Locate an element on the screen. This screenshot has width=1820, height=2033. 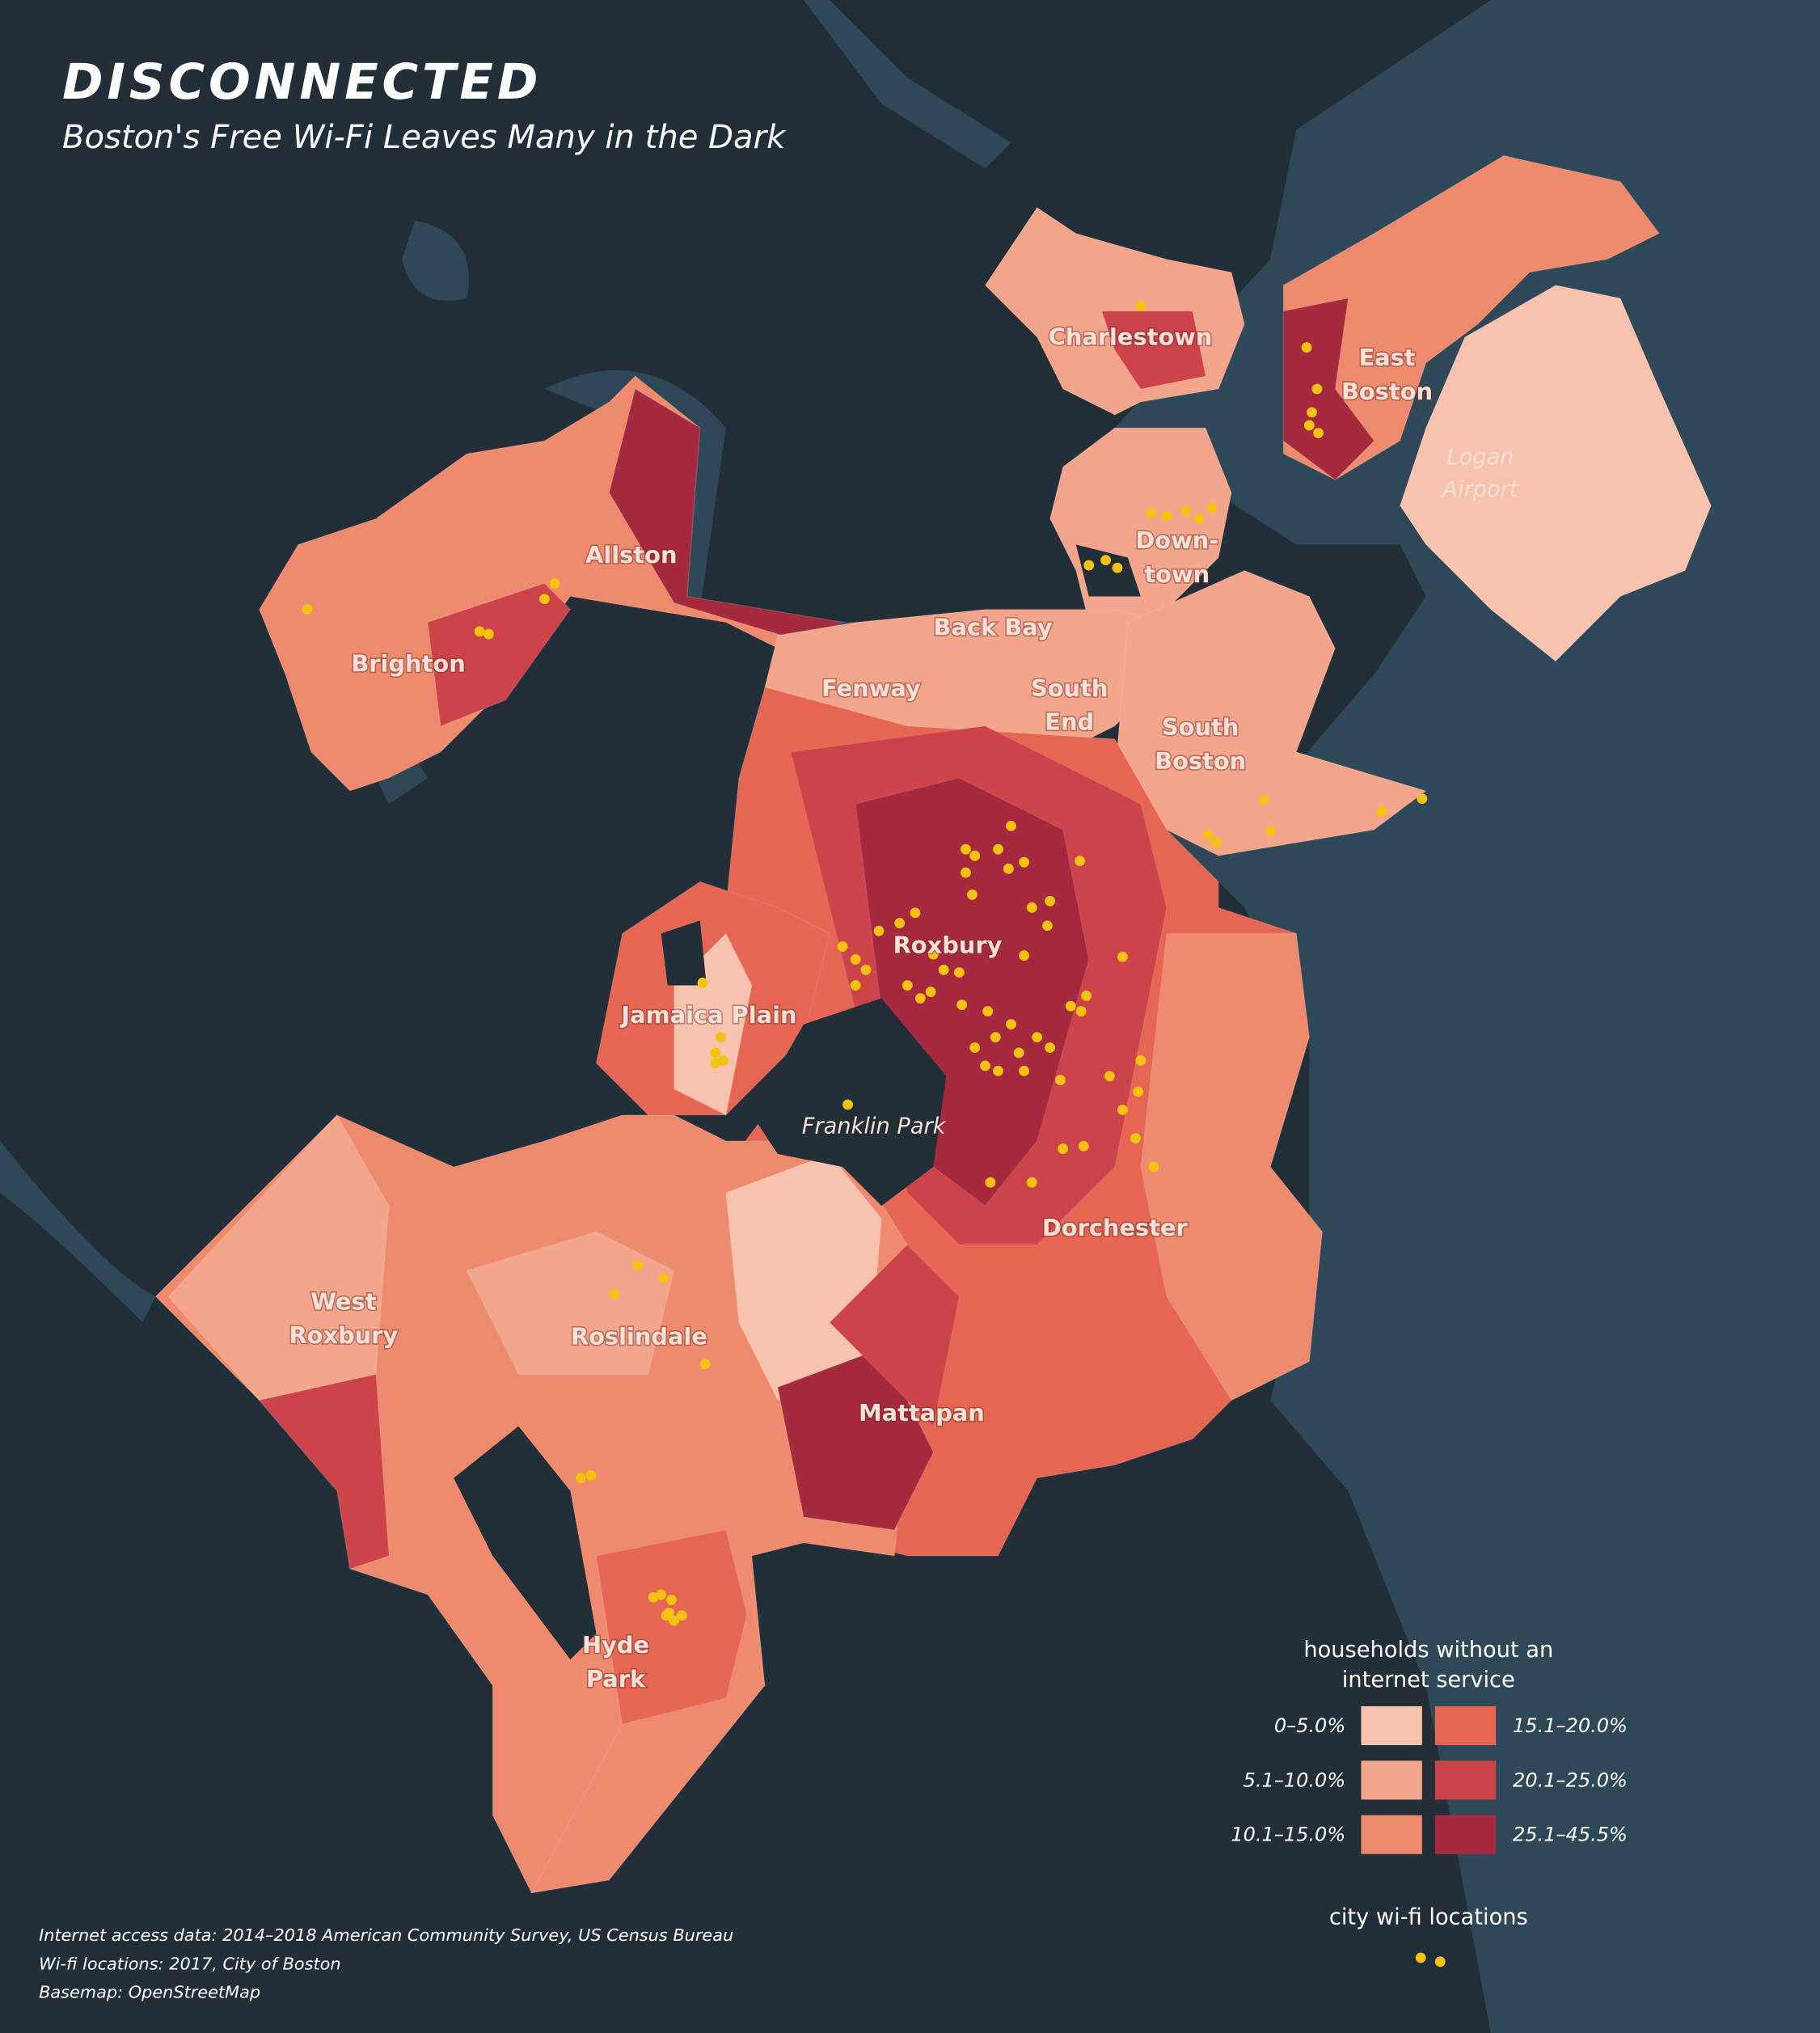
legend-title: households without an is located at coordinates (1428, 1650).